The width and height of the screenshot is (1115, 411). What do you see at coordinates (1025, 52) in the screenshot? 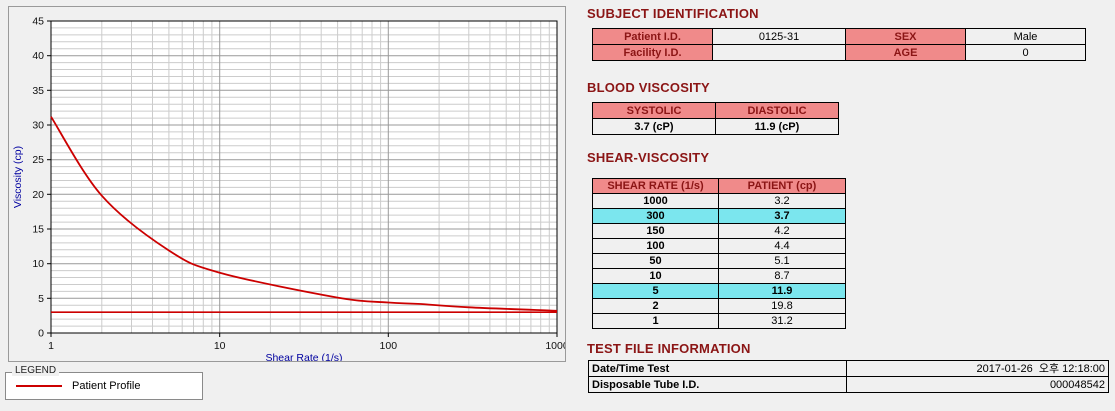
I see `age-value: 0` at bounding box center [1025, 52].